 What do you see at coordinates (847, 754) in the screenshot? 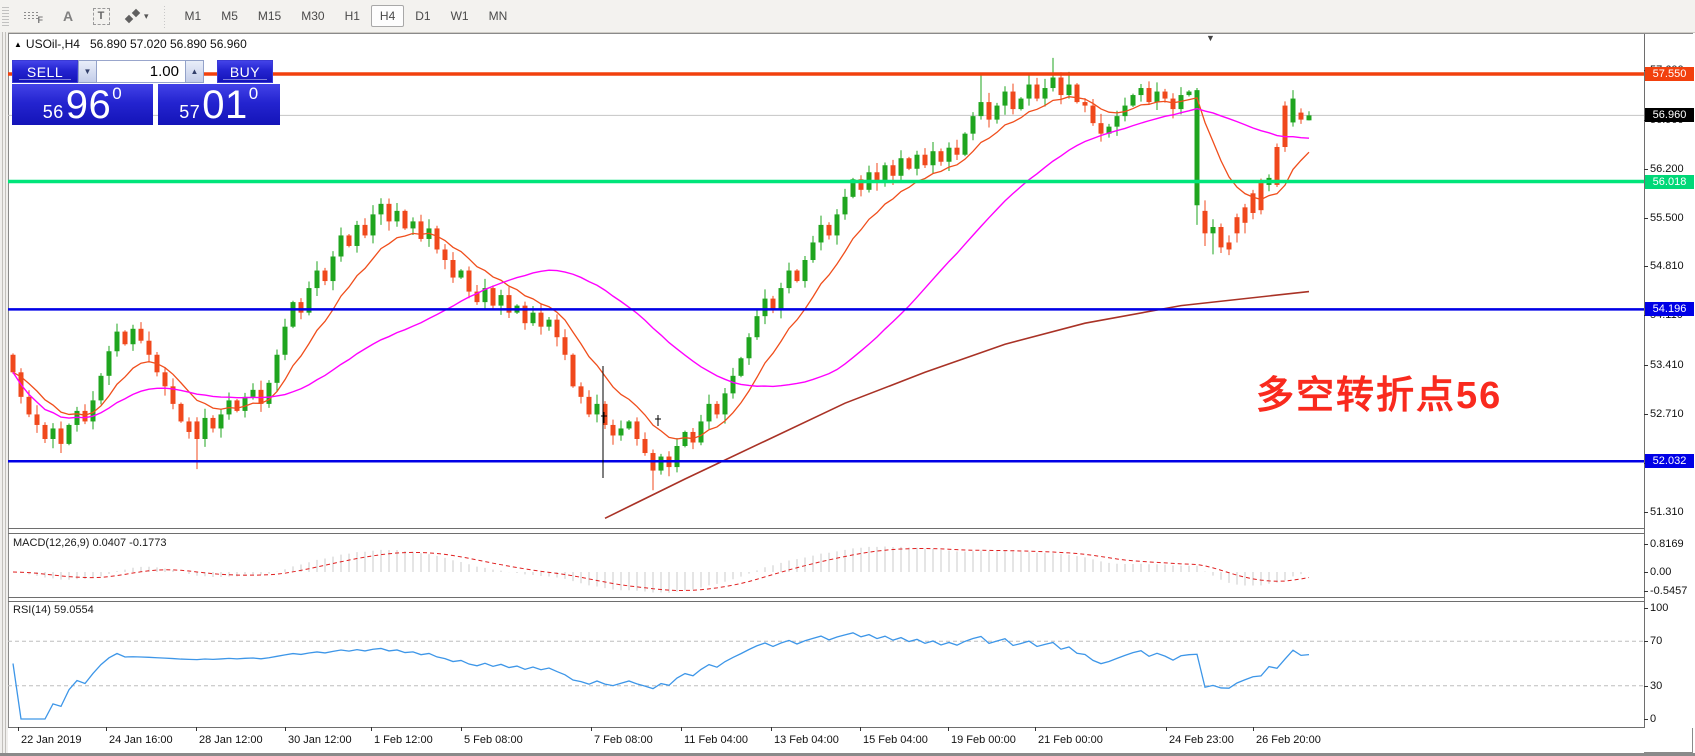
I see `status-bar-edge` at bounding box center [847, 754].